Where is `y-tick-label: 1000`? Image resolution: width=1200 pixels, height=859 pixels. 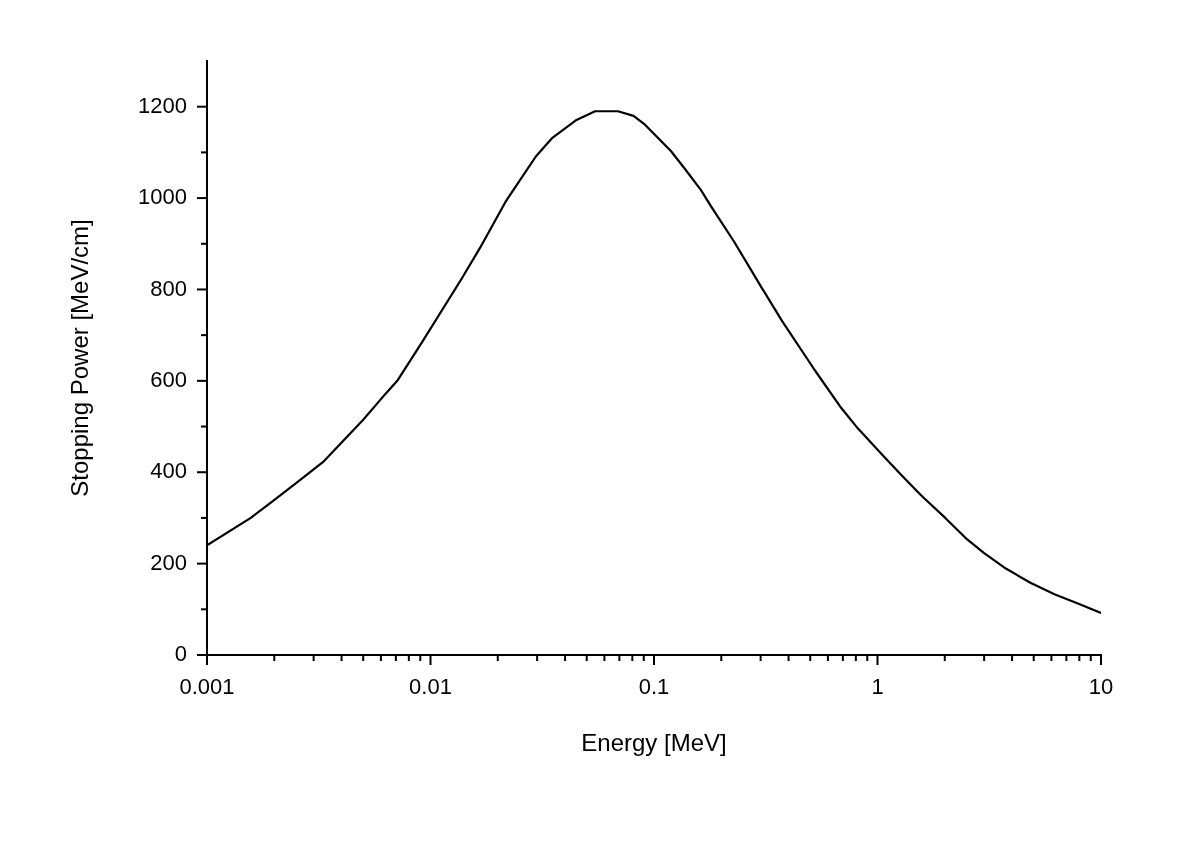
y-tick-label: 1000 is located at coordinates (162, 197).